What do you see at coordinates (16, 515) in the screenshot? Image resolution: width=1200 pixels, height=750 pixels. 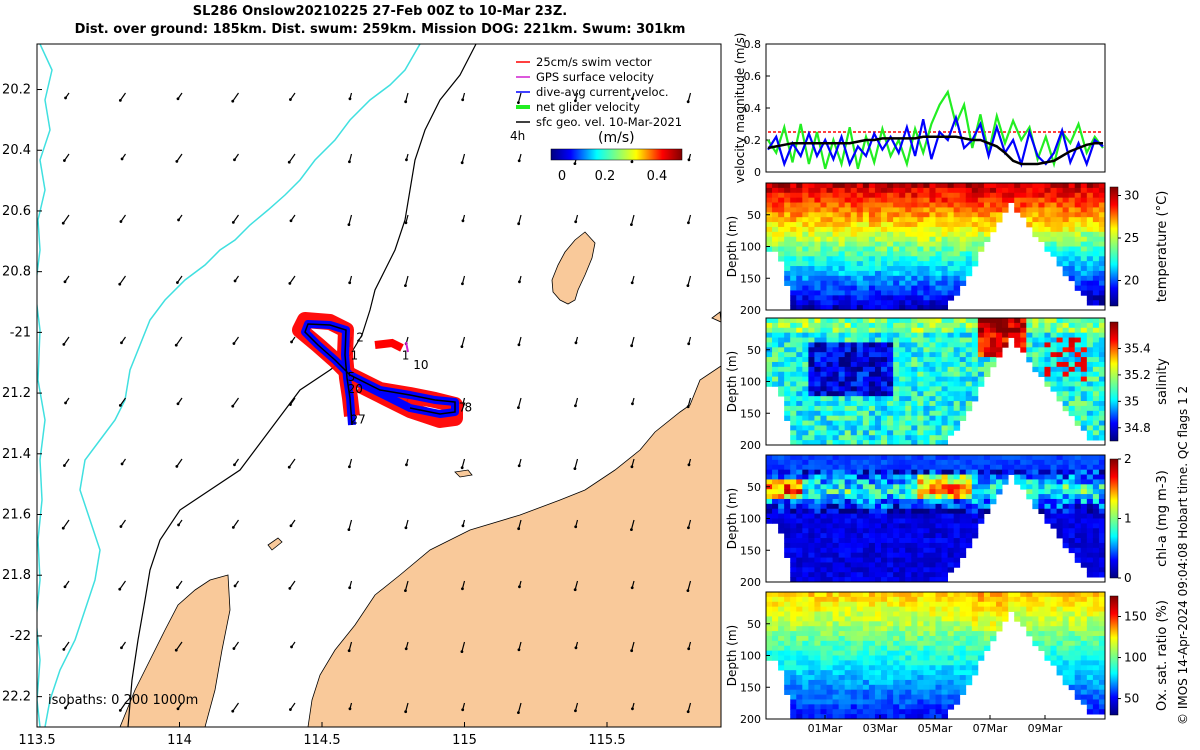 I see `map-y-tick-label: 21.6` at bounding box center [16, 515].